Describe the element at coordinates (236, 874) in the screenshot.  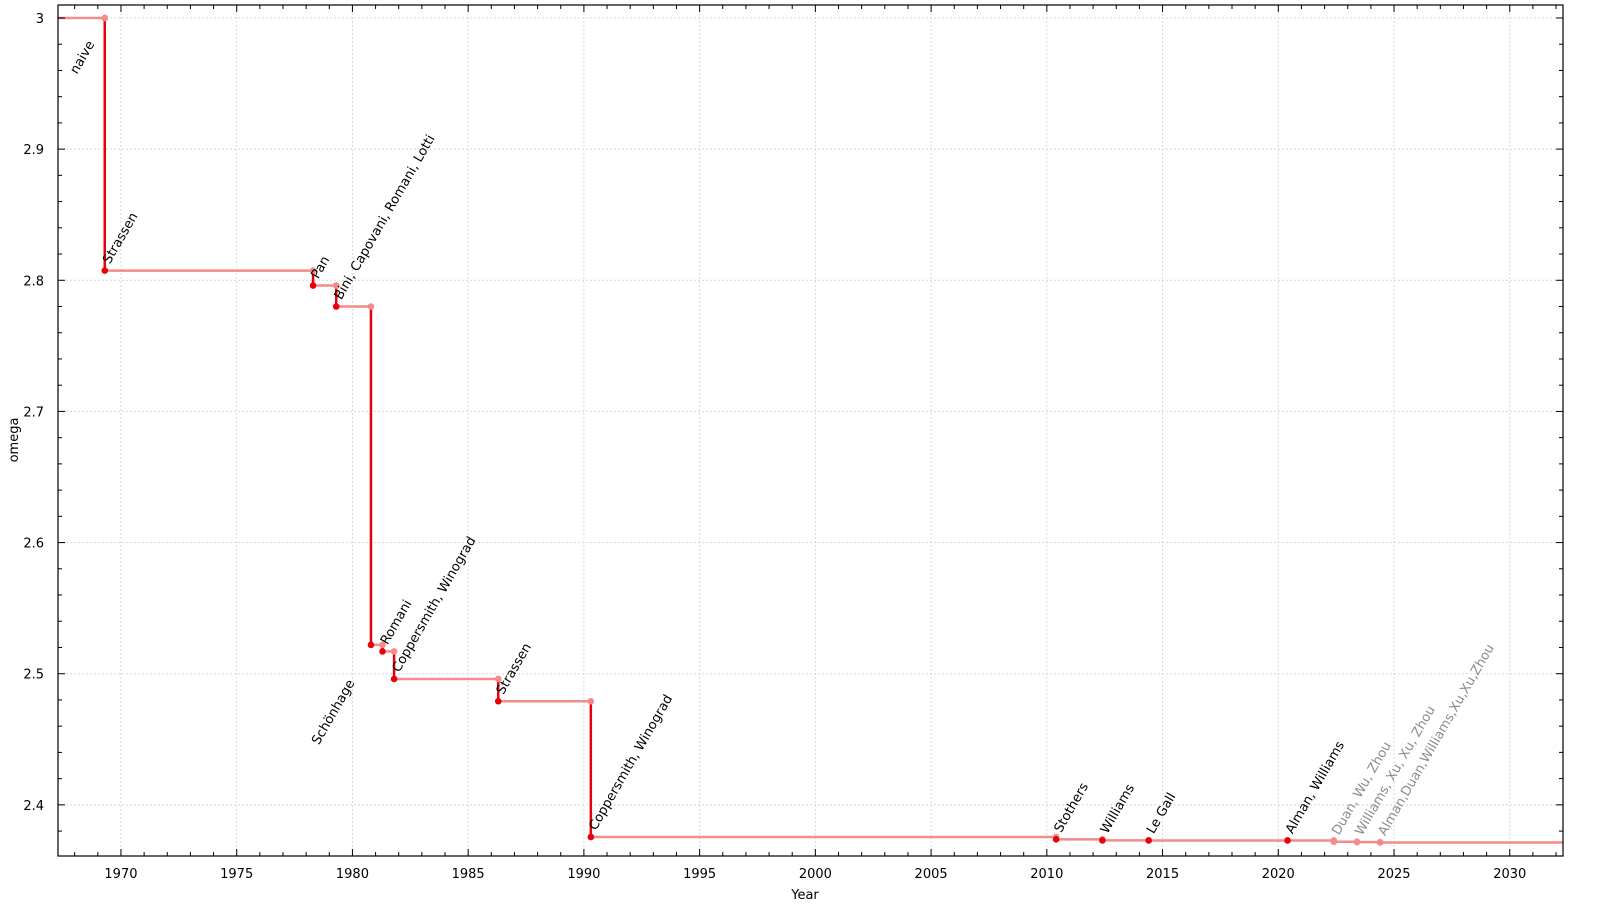
I see `x-tick-label: 1975` at that location.